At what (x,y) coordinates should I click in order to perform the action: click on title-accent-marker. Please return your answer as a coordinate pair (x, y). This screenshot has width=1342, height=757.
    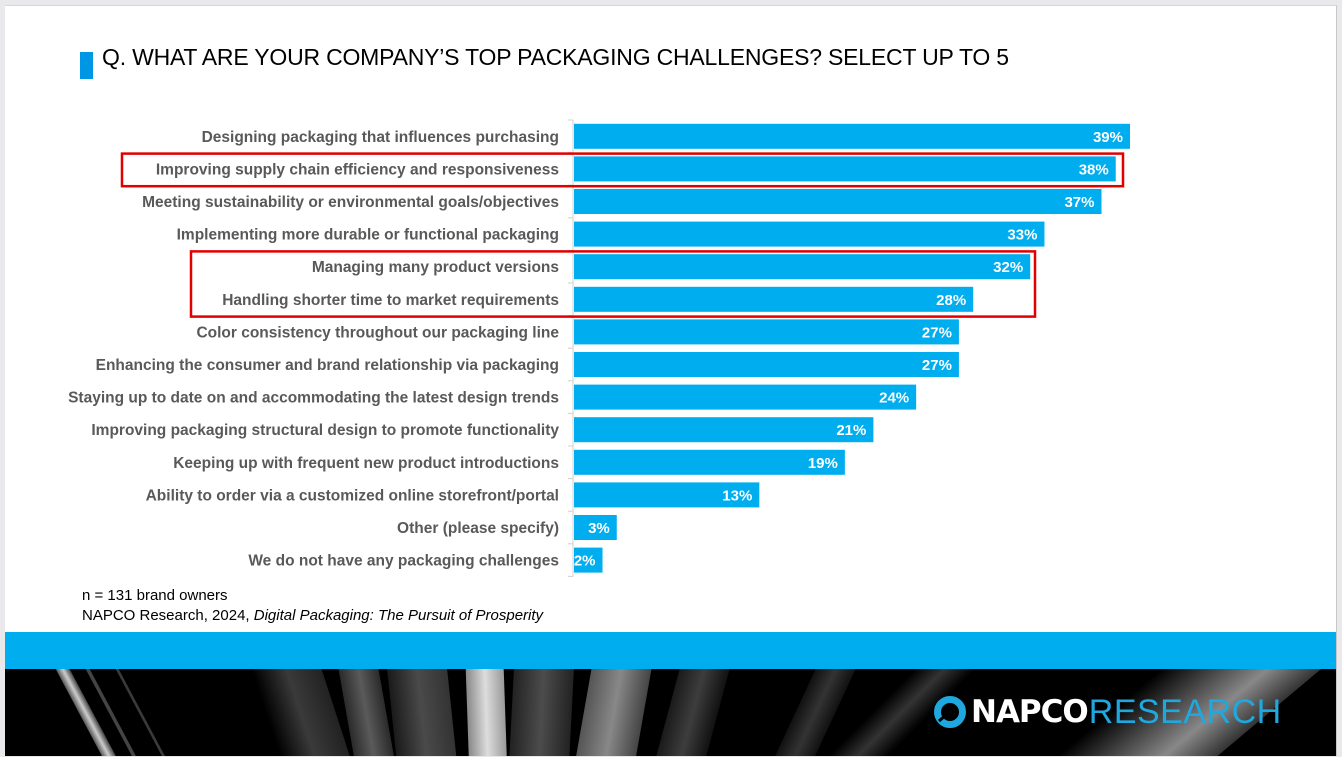
    Looking at the image, I should click on (86, 65).